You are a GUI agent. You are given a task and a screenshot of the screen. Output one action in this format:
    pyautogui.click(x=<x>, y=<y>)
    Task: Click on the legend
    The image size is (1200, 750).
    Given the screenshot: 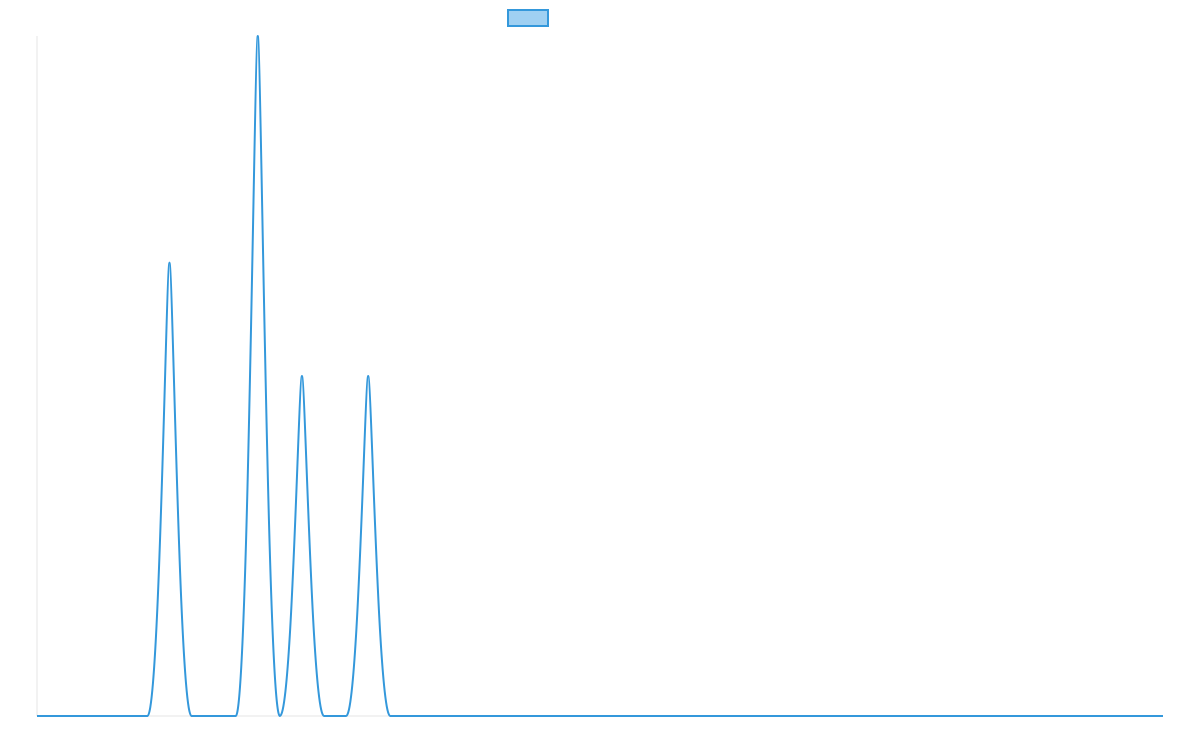 What is the action you would take?
    pyautogui.click(x=528, y=18)
    